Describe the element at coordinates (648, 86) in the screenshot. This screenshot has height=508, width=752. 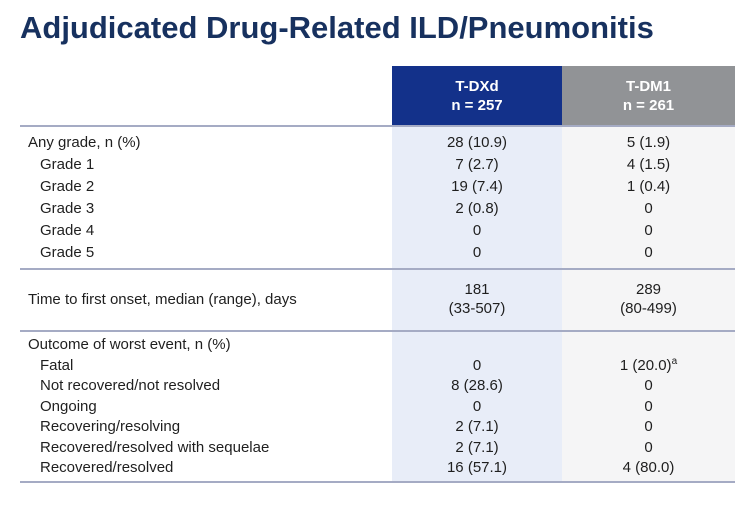
I see `tdm1-column-label: T-DM1` at that location.